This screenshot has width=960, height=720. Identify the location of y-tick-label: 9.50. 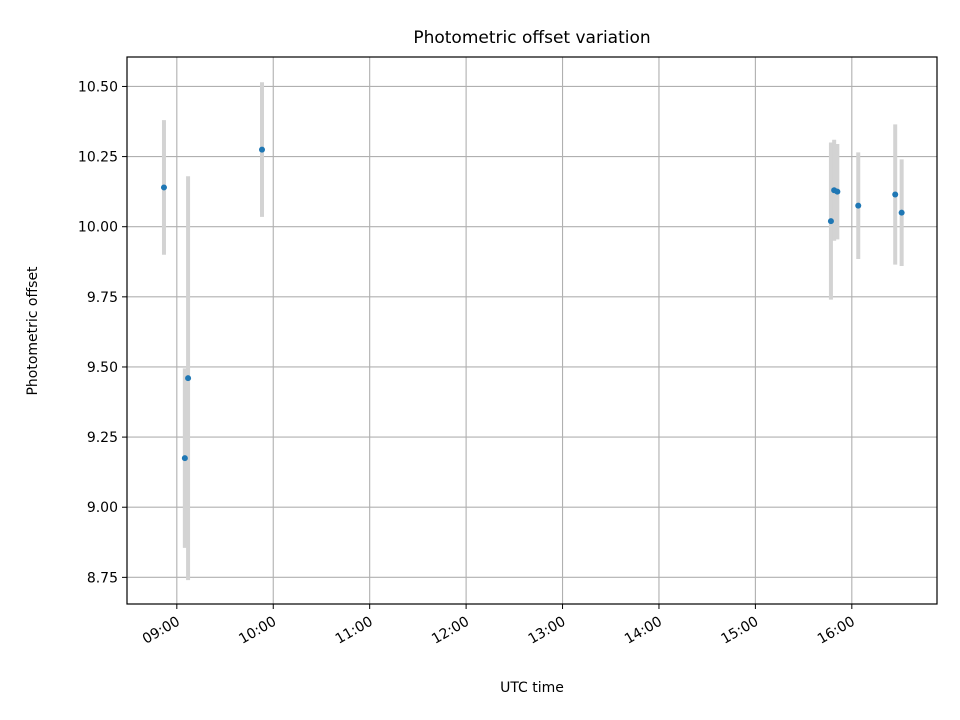
(102, 368).